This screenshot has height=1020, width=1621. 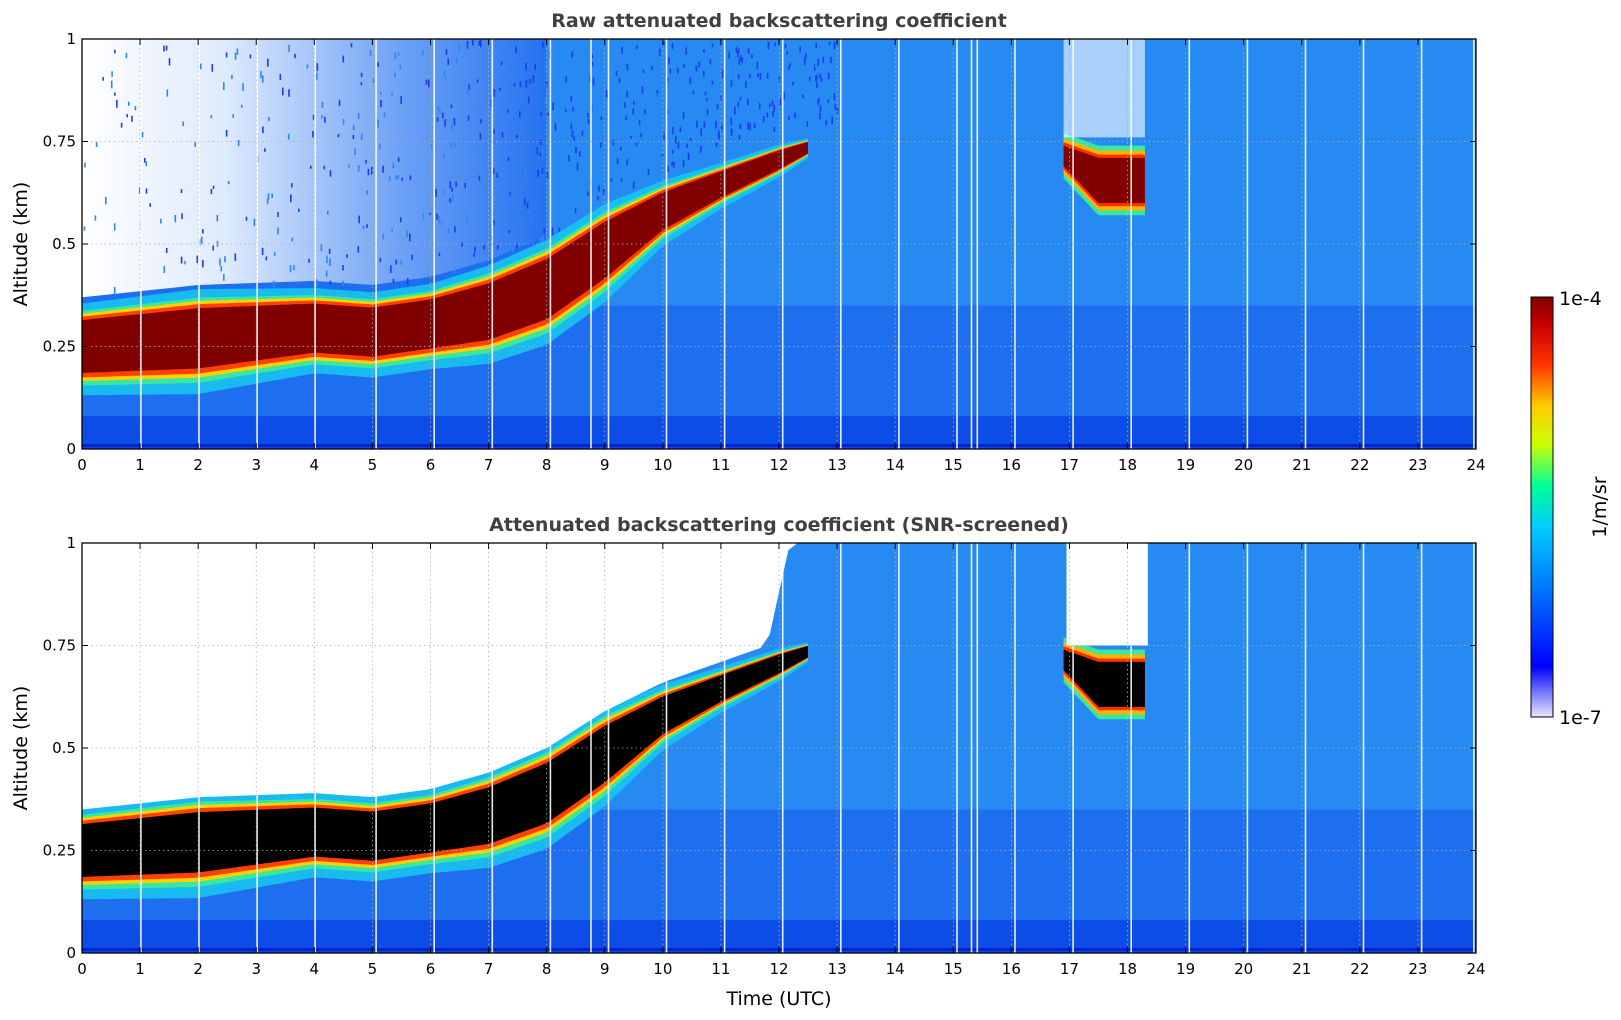 I want to click on layer-core, so click(x=445, y=257).